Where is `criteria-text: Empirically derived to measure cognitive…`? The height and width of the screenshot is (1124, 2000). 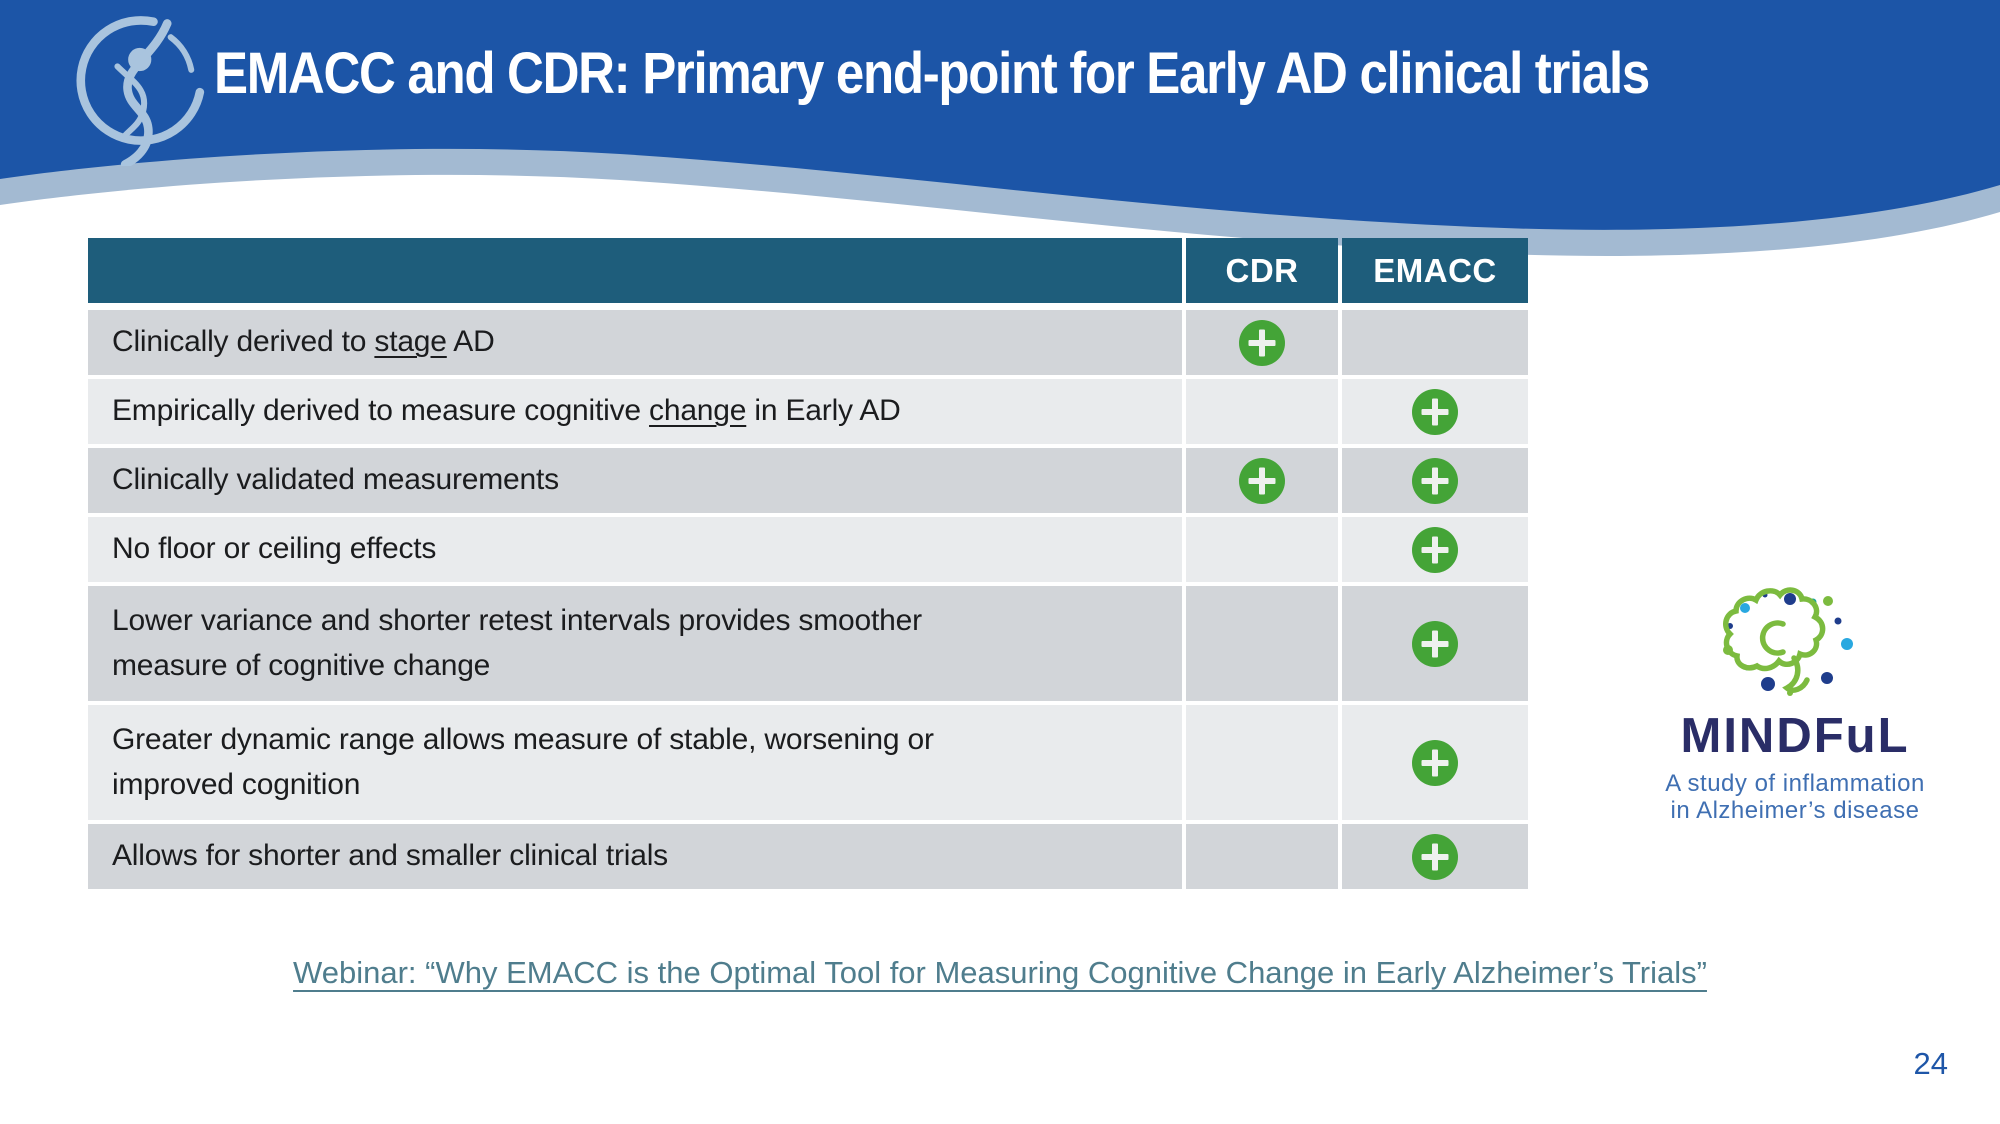 criteria-text: Empirically derived to measure cognitive… is located at coordinates (635, 411).